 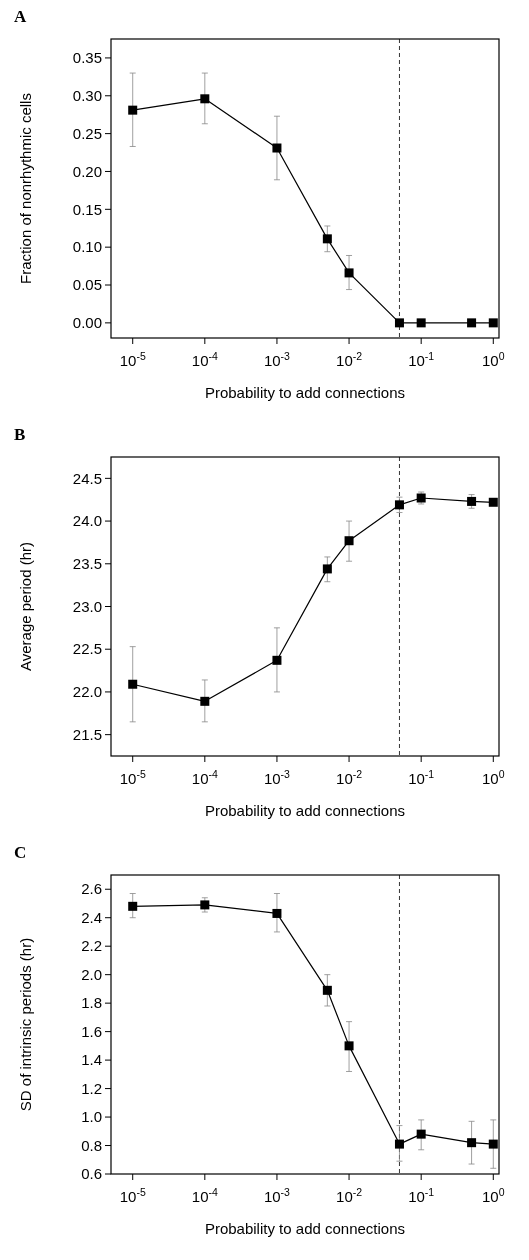 What do you see at coordinates (20, 852) in the screenshot?
I see `chart-title: C` at bounding box center [20, 852].